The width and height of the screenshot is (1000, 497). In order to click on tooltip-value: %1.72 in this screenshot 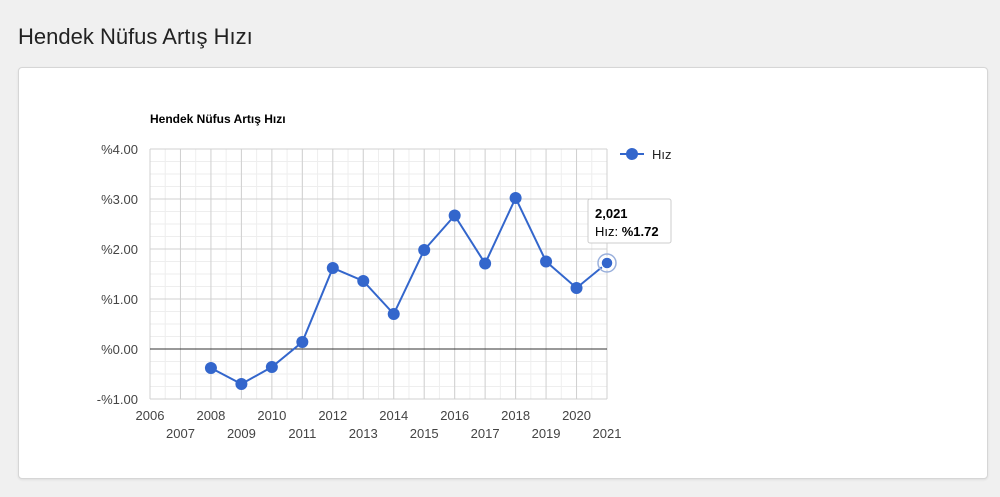, I will do `click(640, 231)`.